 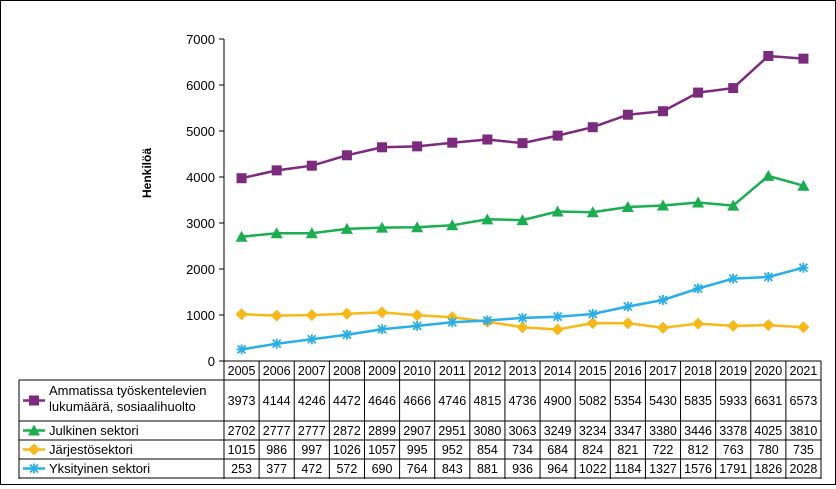 I want to click on data-label: 4472, so click(x=347, y=401).